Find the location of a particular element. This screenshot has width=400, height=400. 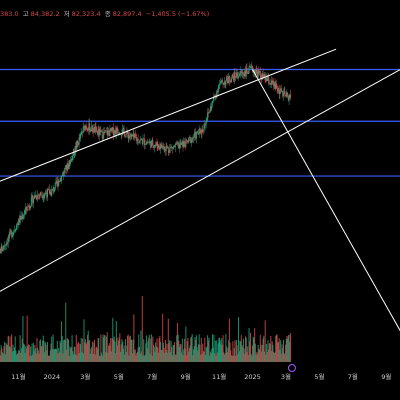

x-tick-label-11: 9월 is located at coordinates (386, 376).